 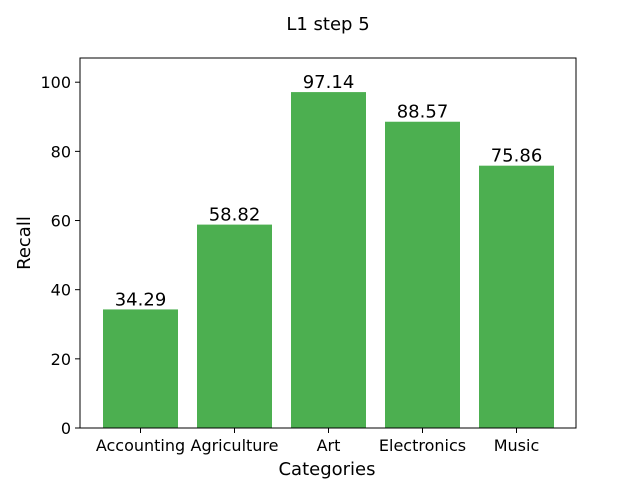 What do you see at coordinates (141, 299) in the screenshot?
I see `data-label-accounting: 34.29` at bounding box center [141, 299].